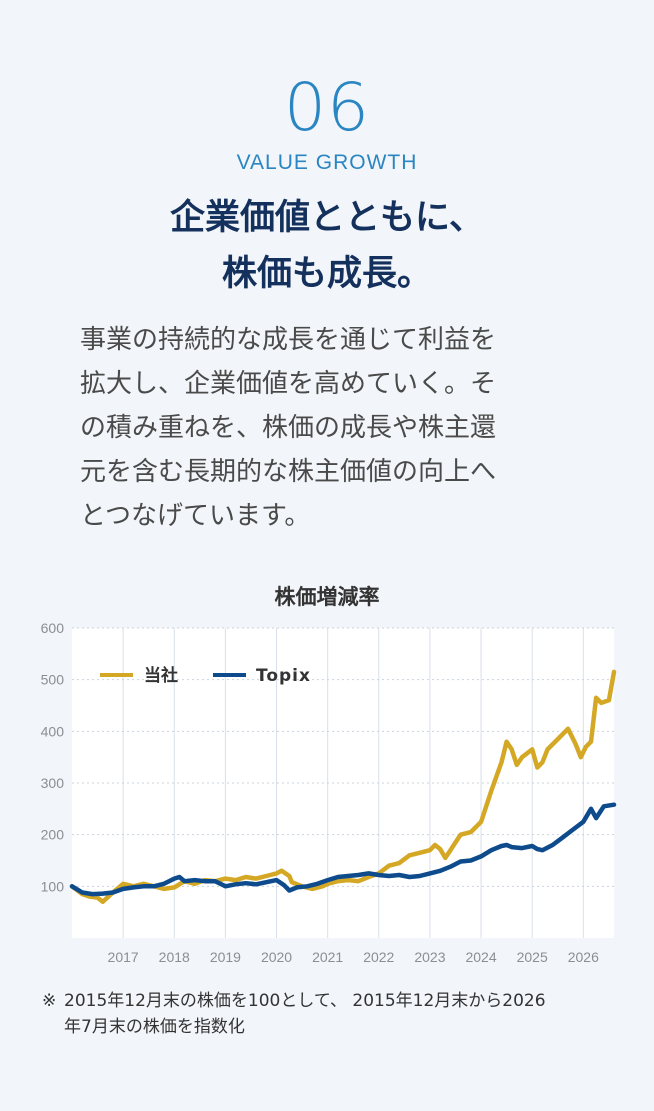 The width and height of the screenshot is (654, 1111). What do you see at coordinates (283, 676) in the screenshot?
I see `legend-label-topix: Topix` at bounding box center [283, 676].